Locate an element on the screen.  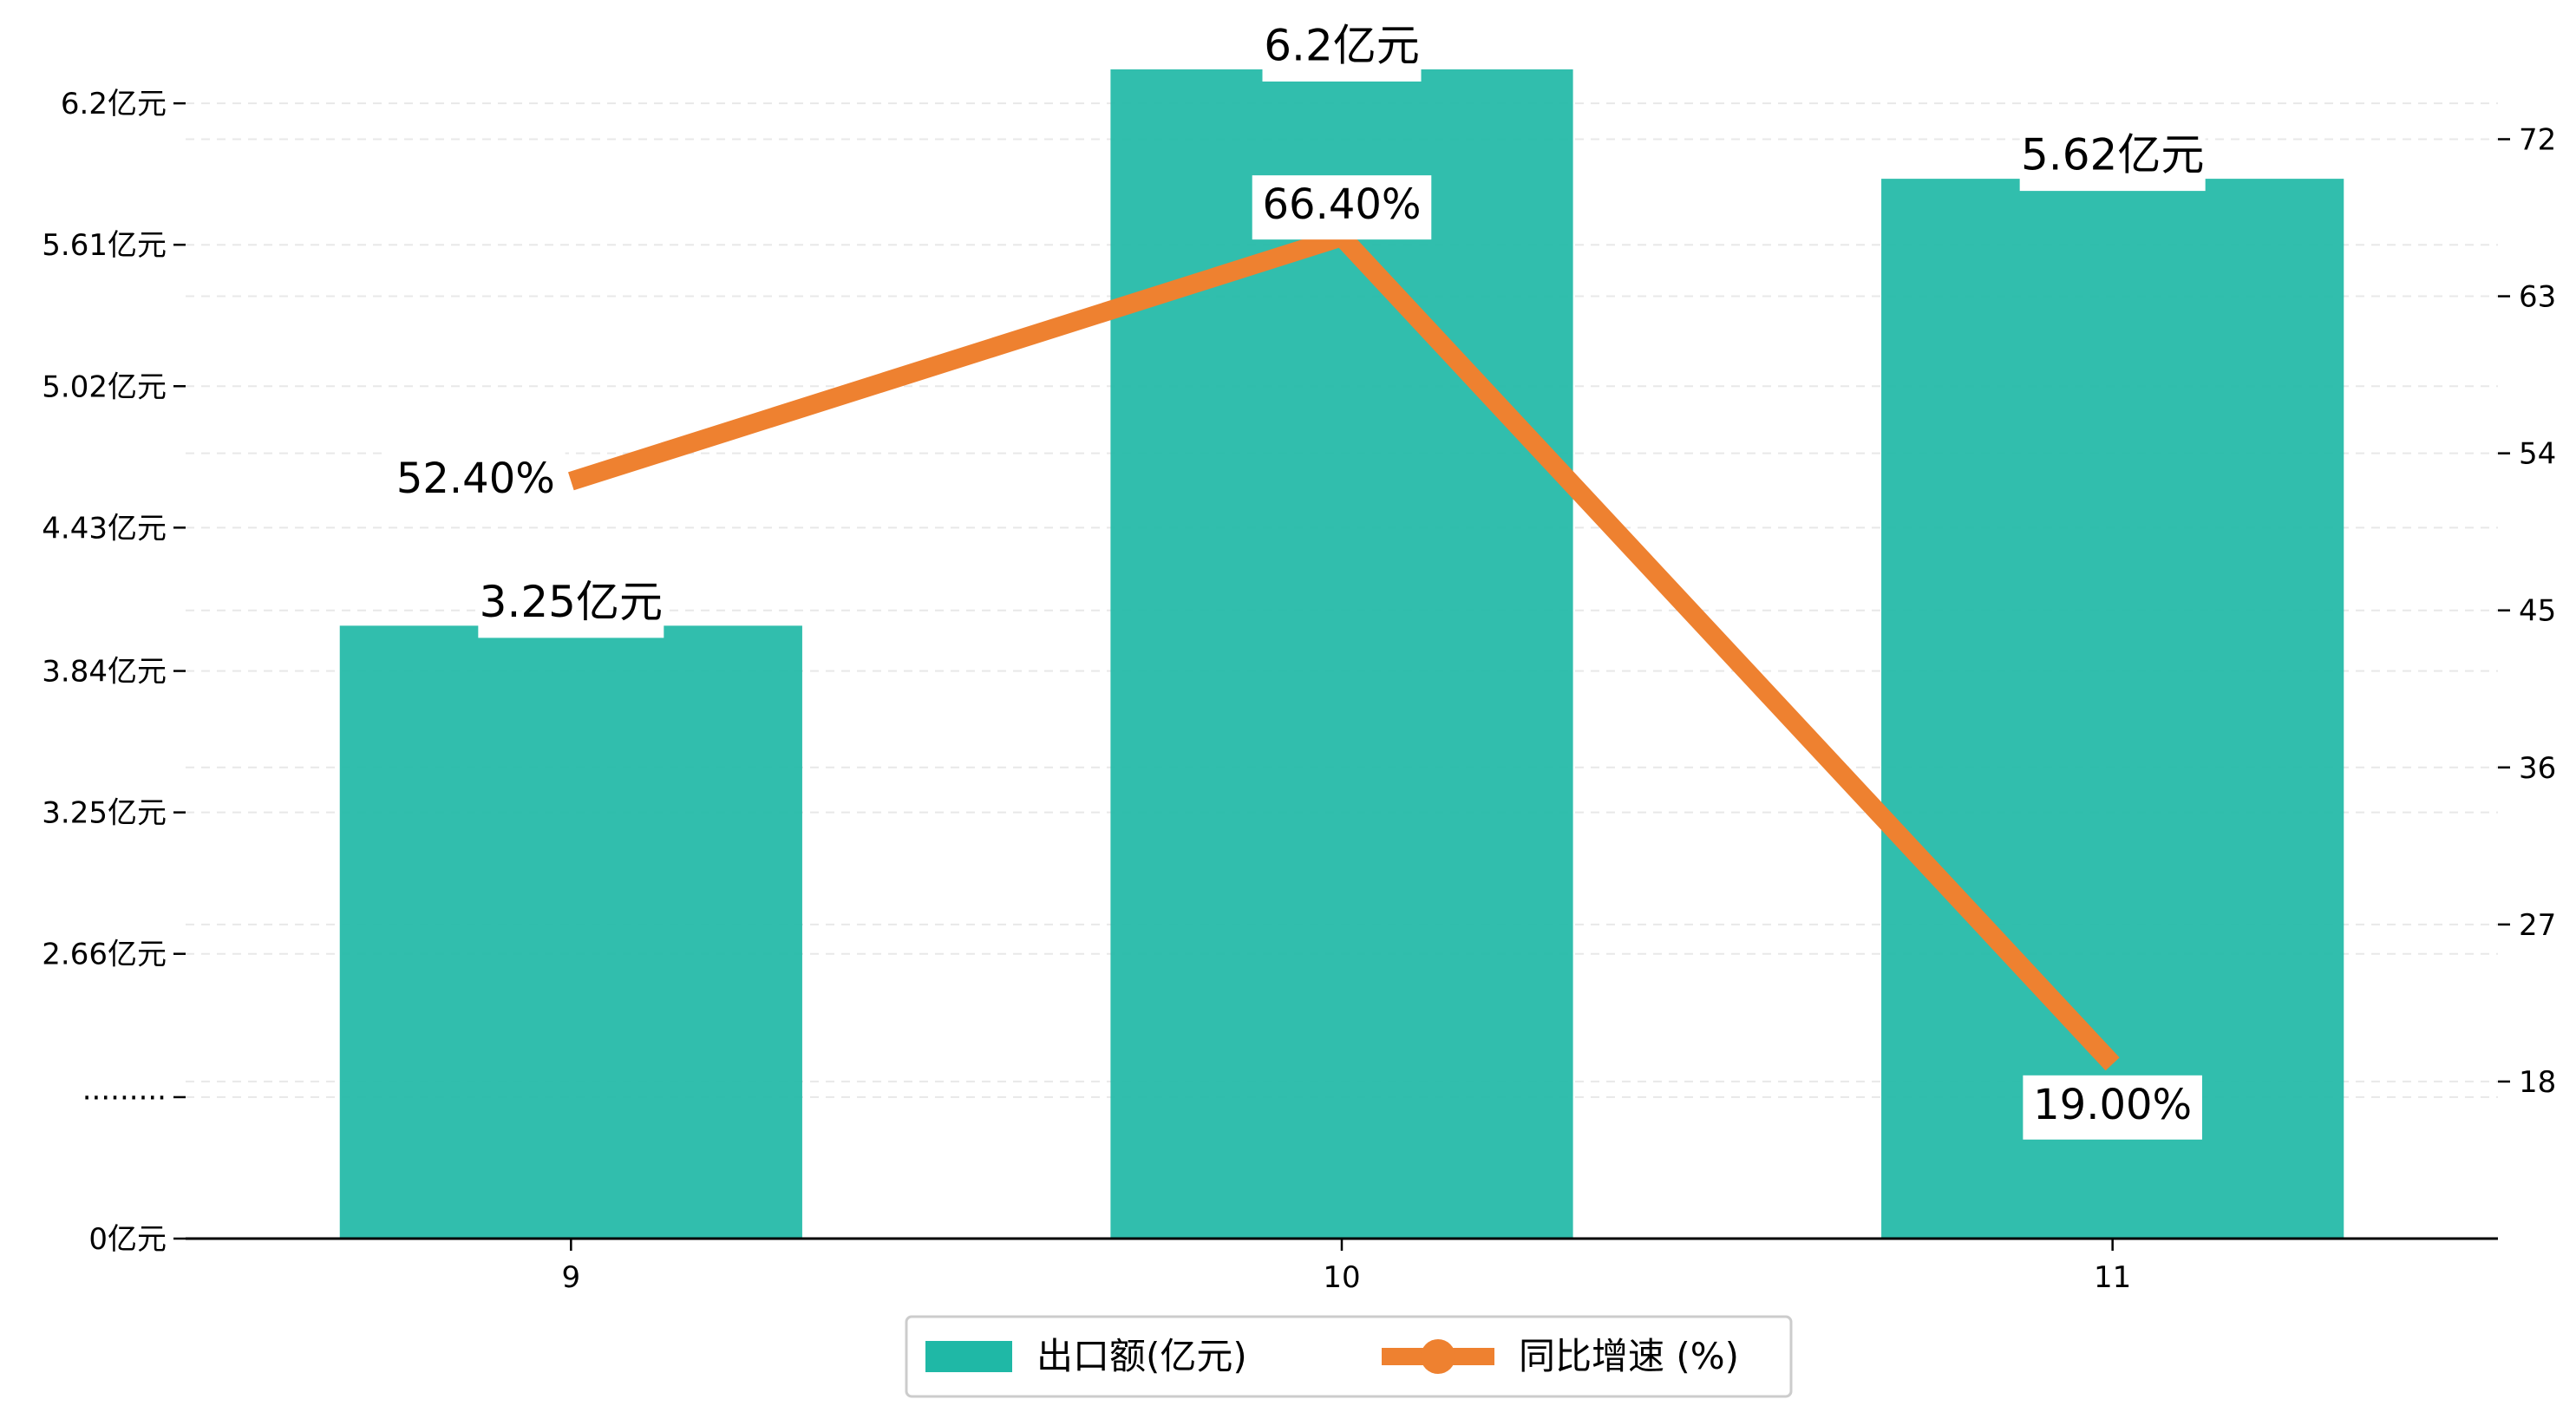
legend-label-bar: 出口额(亿元) is located at coordinates (1141, 1356).